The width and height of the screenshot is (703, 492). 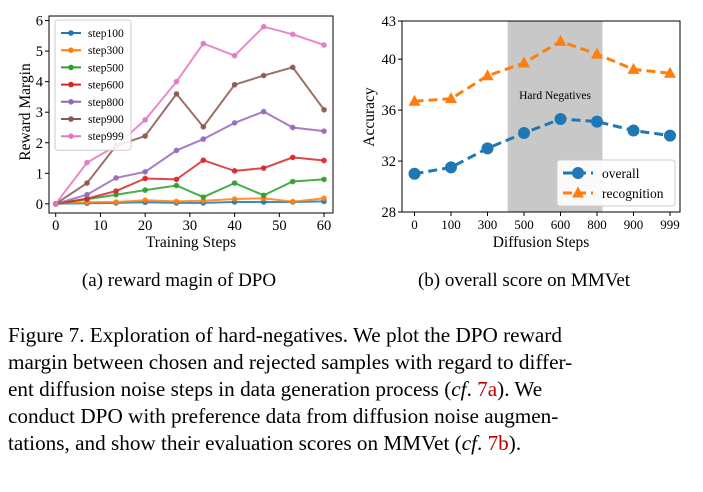 I want to click on y-tick-label: 3, so click(x=39, y=113).